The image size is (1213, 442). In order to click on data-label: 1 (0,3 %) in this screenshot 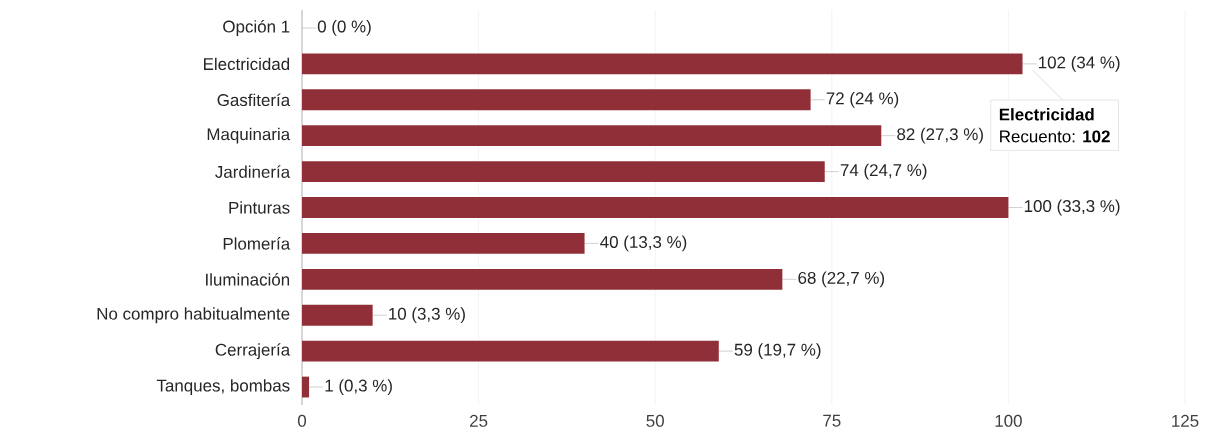, I will do `click(358, 387)`.